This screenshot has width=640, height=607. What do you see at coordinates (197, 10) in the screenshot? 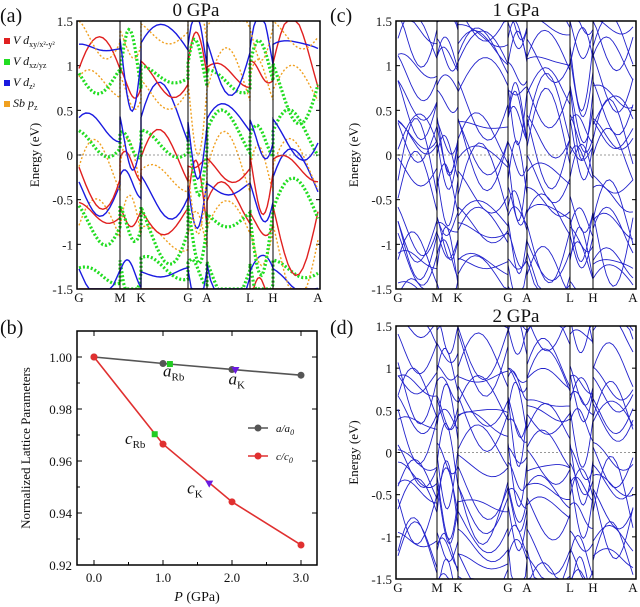
I see `panel-title: 0 GPa` at bounding box center [197, 10].